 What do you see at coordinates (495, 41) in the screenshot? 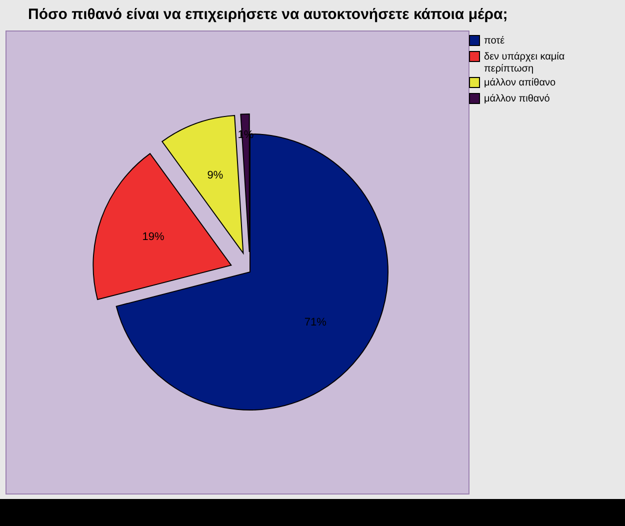
I see `legend-label: ποτέ` at bounding box center [495, 41].